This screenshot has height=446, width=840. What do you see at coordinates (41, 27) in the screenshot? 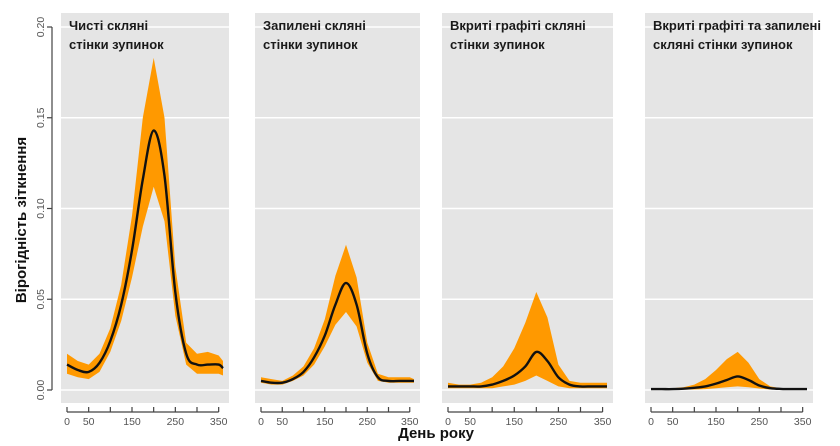
I see `y-tick-label: 0.20` at bounding box center [41, 27].